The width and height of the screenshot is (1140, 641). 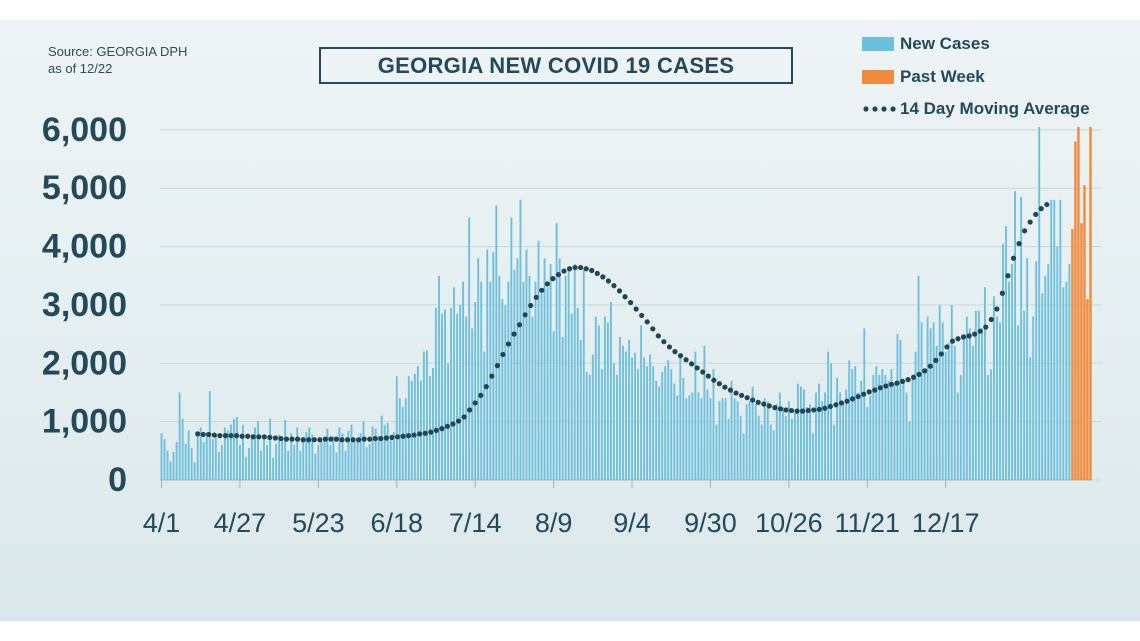 I want to click on y-tick-label: 3,000, so click(x=84, y=305).